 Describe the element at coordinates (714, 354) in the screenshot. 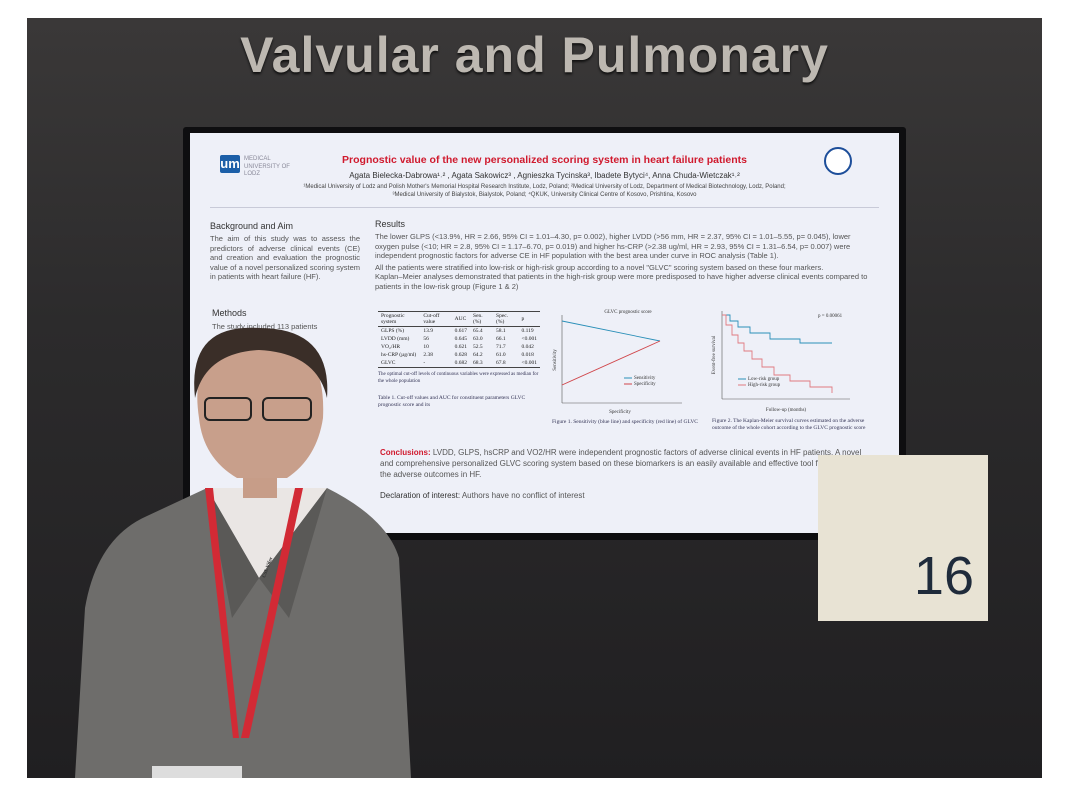

I see `y-axis-label: Event-free survival` at that location.